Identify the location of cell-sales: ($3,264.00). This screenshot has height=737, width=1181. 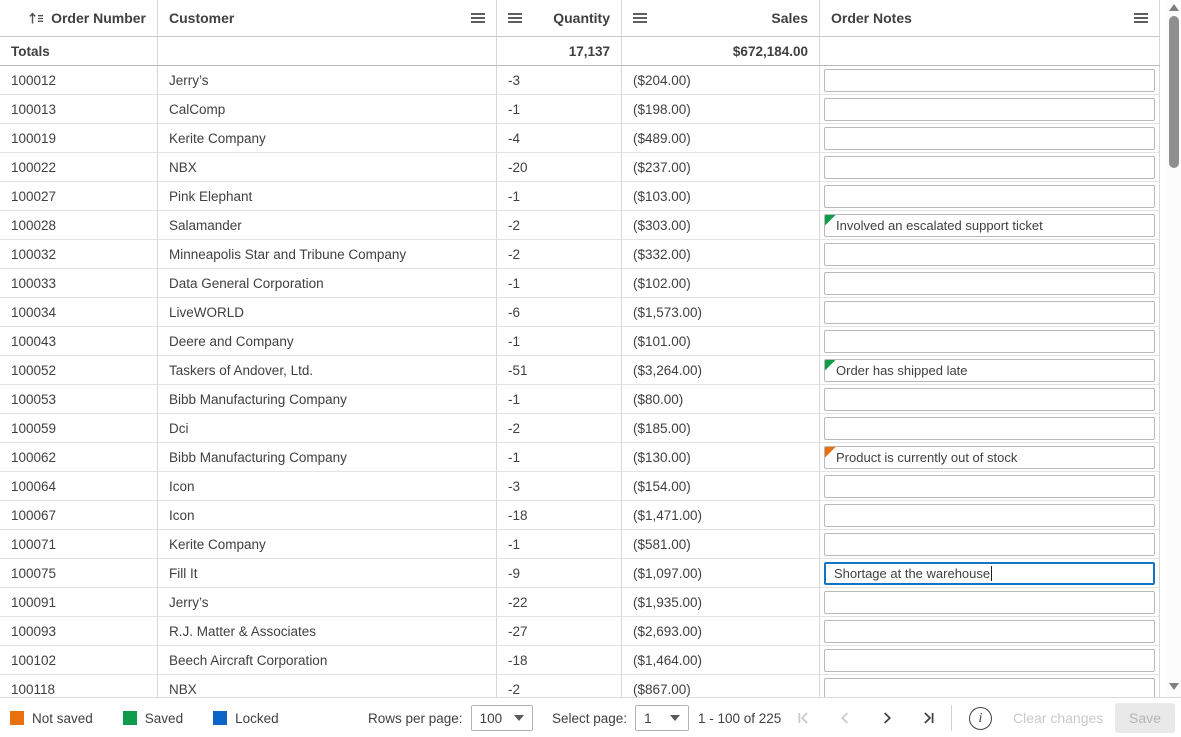
(721, 370).